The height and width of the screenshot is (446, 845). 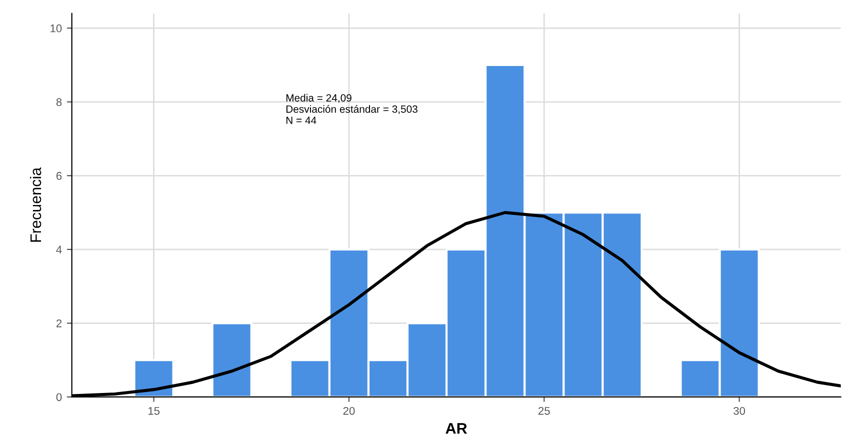 I want to click on y-tick-label: 2, so click(x=59, y=323).